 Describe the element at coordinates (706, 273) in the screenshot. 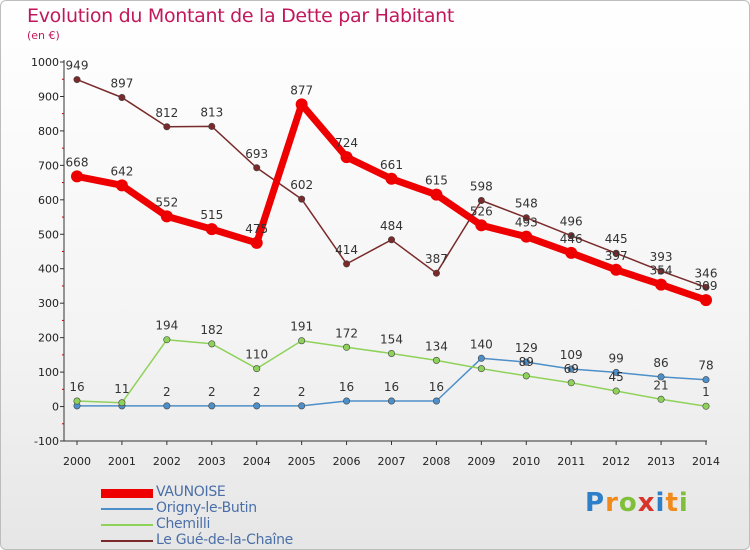

I see `data-label: 346` at that location.